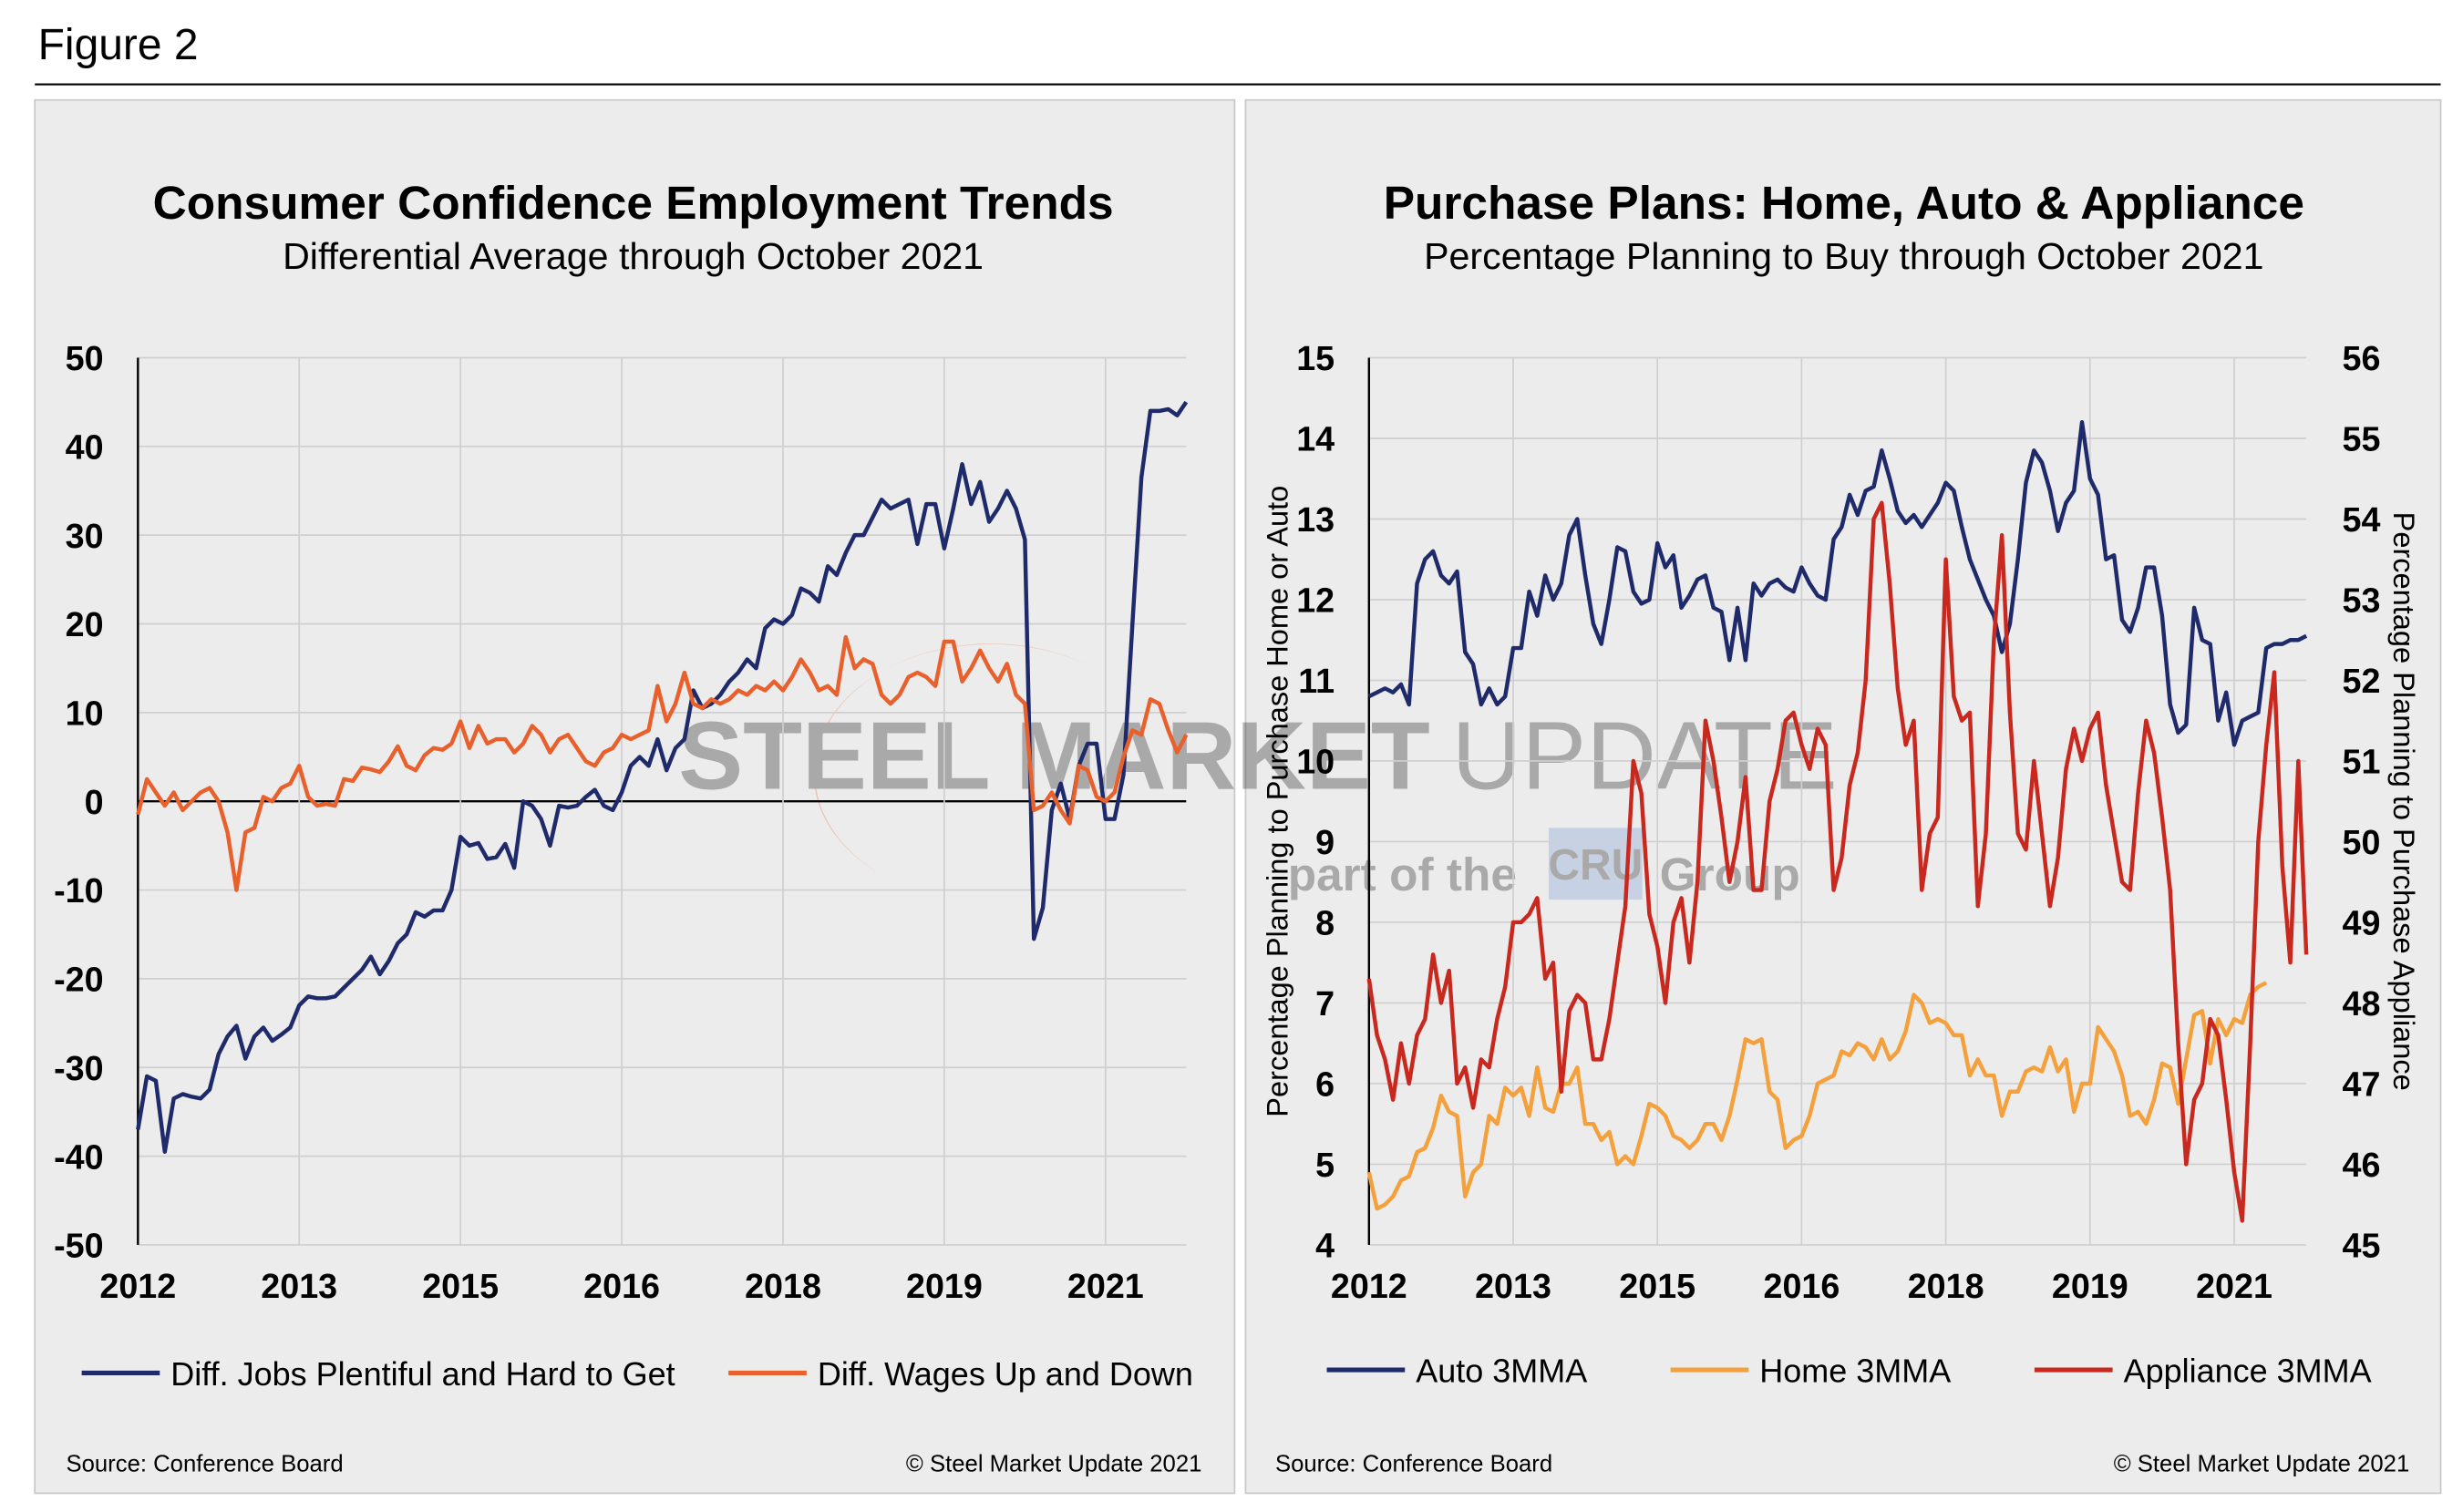  What do you see at coordinates (1855, 1371) in the screenshot?
I see `legend-label: Home 3MMA` at bounding box center [1855, 1371].